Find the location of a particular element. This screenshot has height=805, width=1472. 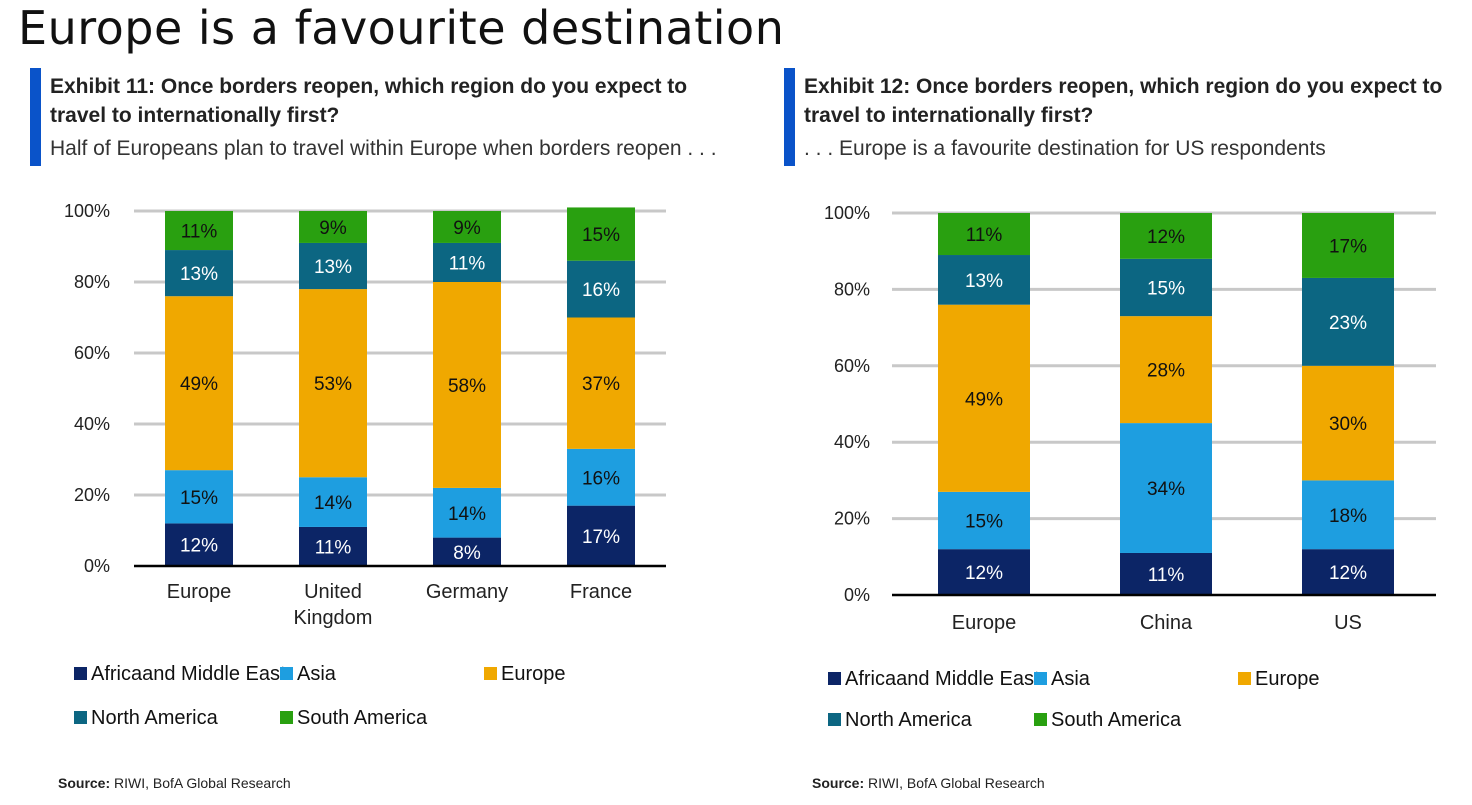

y-tick-label: 60% is located at coordinates (852, 366).